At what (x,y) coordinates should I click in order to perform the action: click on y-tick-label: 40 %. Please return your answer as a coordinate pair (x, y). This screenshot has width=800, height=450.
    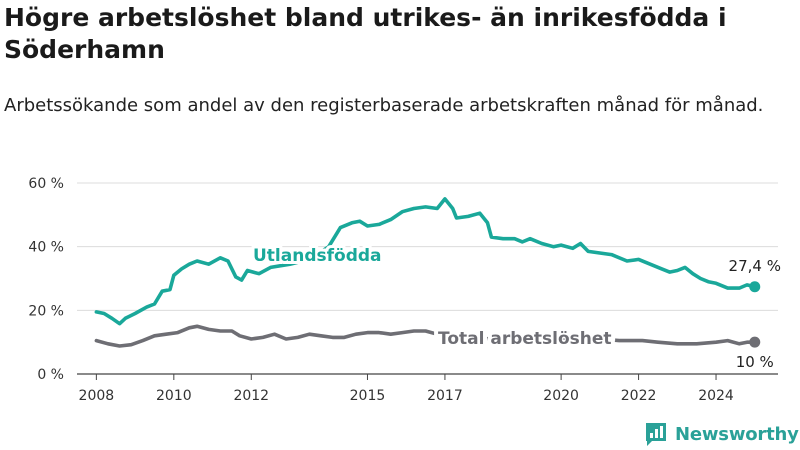
    Looking at the image, I should click on (46, 248).